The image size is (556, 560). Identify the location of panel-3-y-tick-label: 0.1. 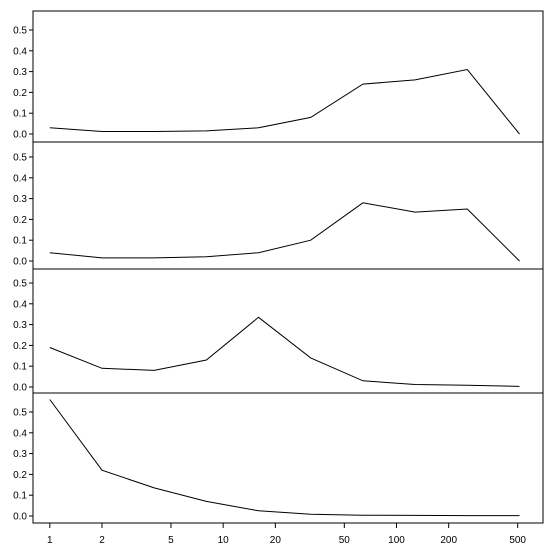
(20, 367).